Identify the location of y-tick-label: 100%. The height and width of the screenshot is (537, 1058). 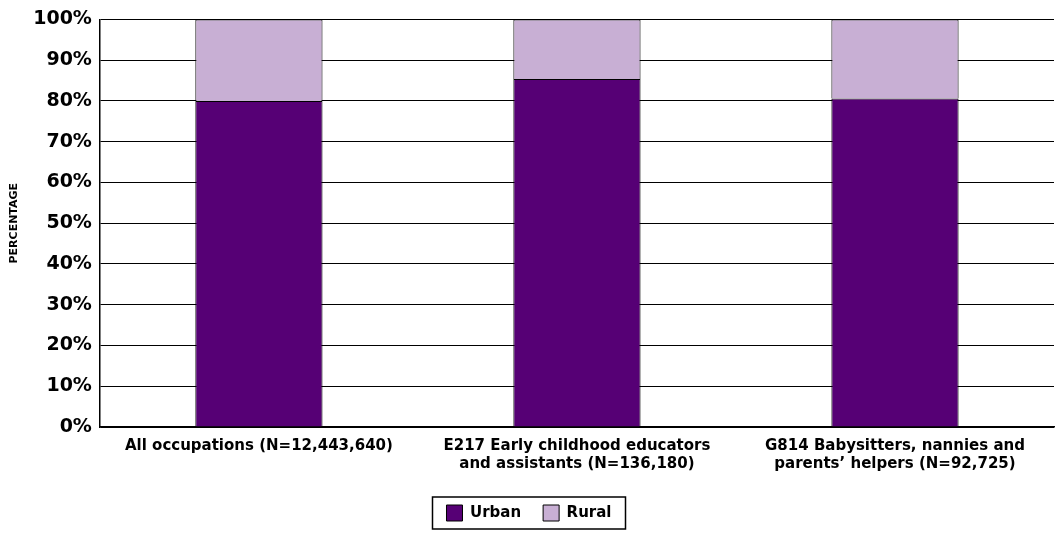
(62, 17).